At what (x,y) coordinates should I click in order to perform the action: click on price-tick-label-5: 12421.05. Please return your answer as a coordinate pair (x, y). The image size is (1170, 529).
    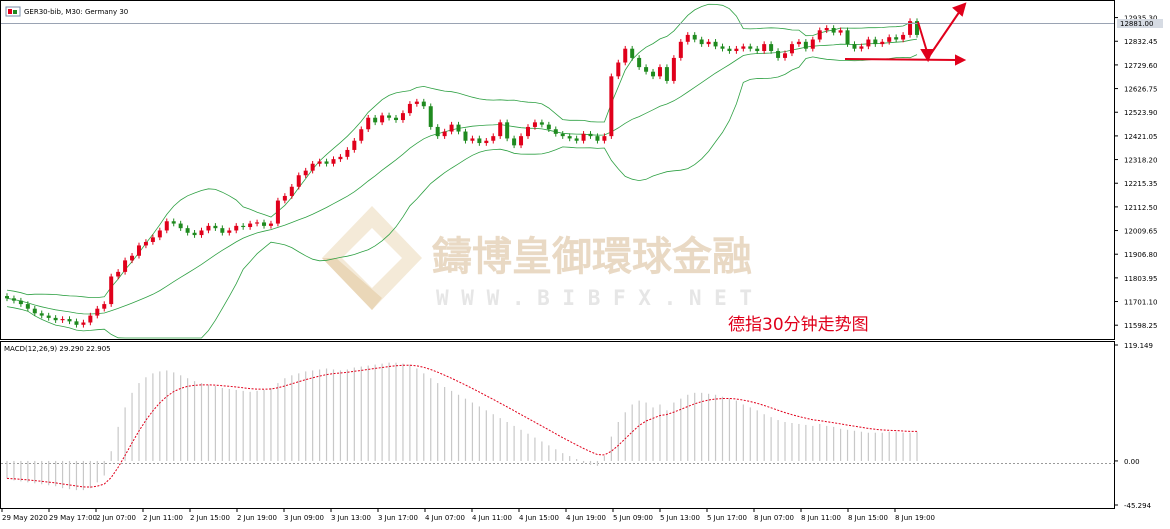
    Looking at the image, I should click on (1140, 137).